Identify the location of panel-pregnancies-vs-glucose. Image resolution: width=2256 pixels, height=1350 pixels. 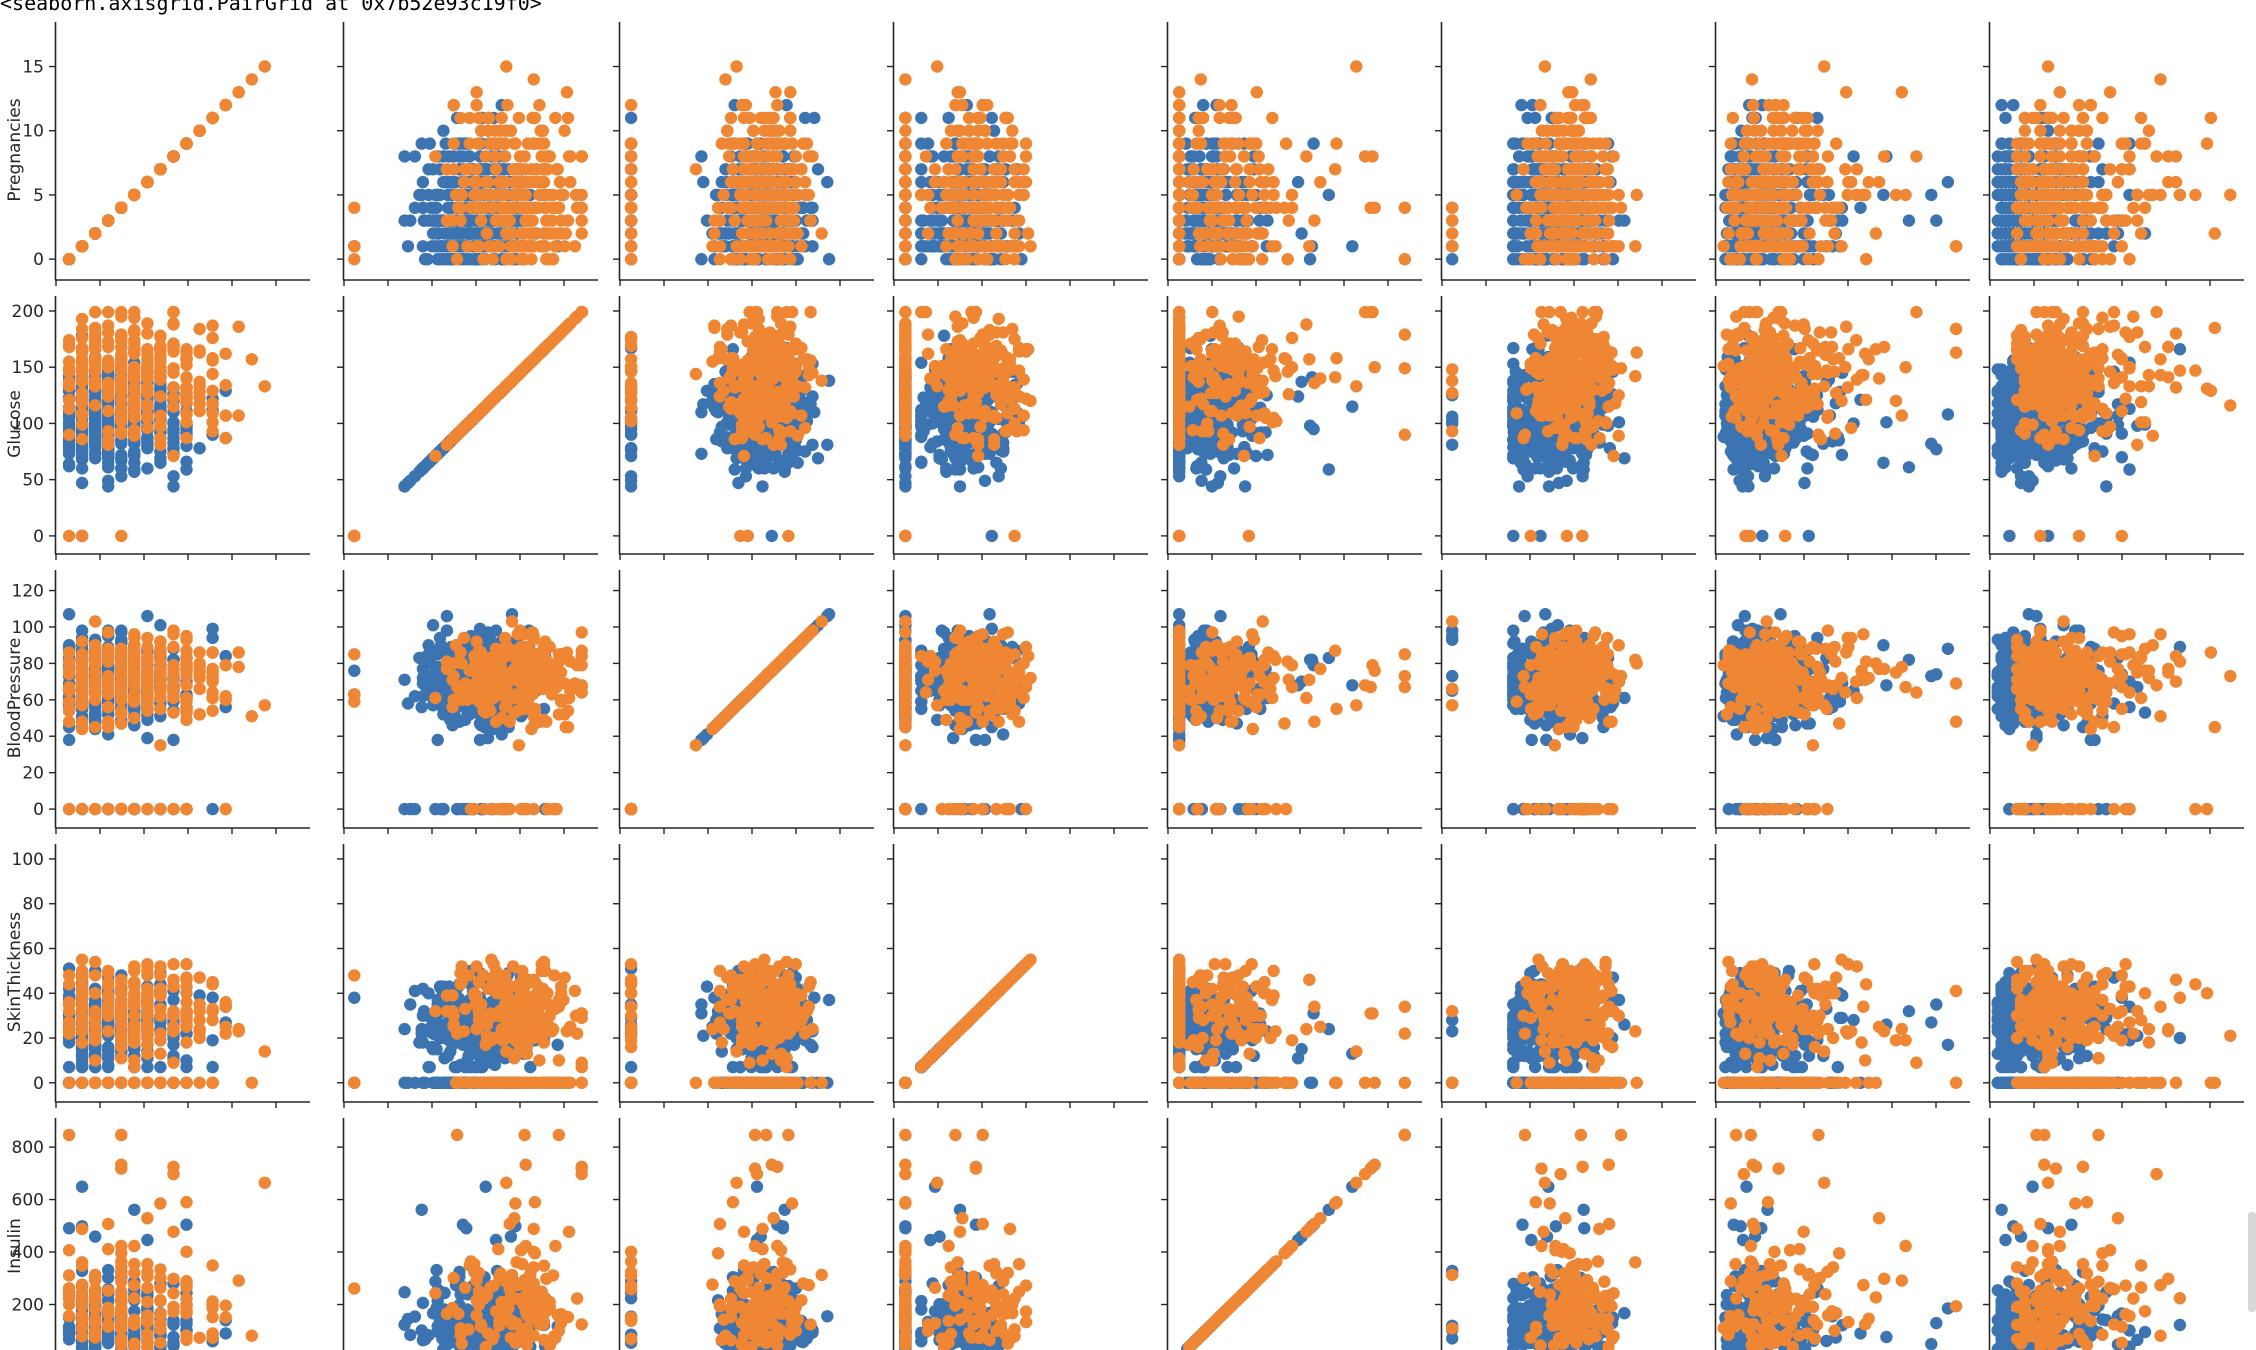
(467, 154).